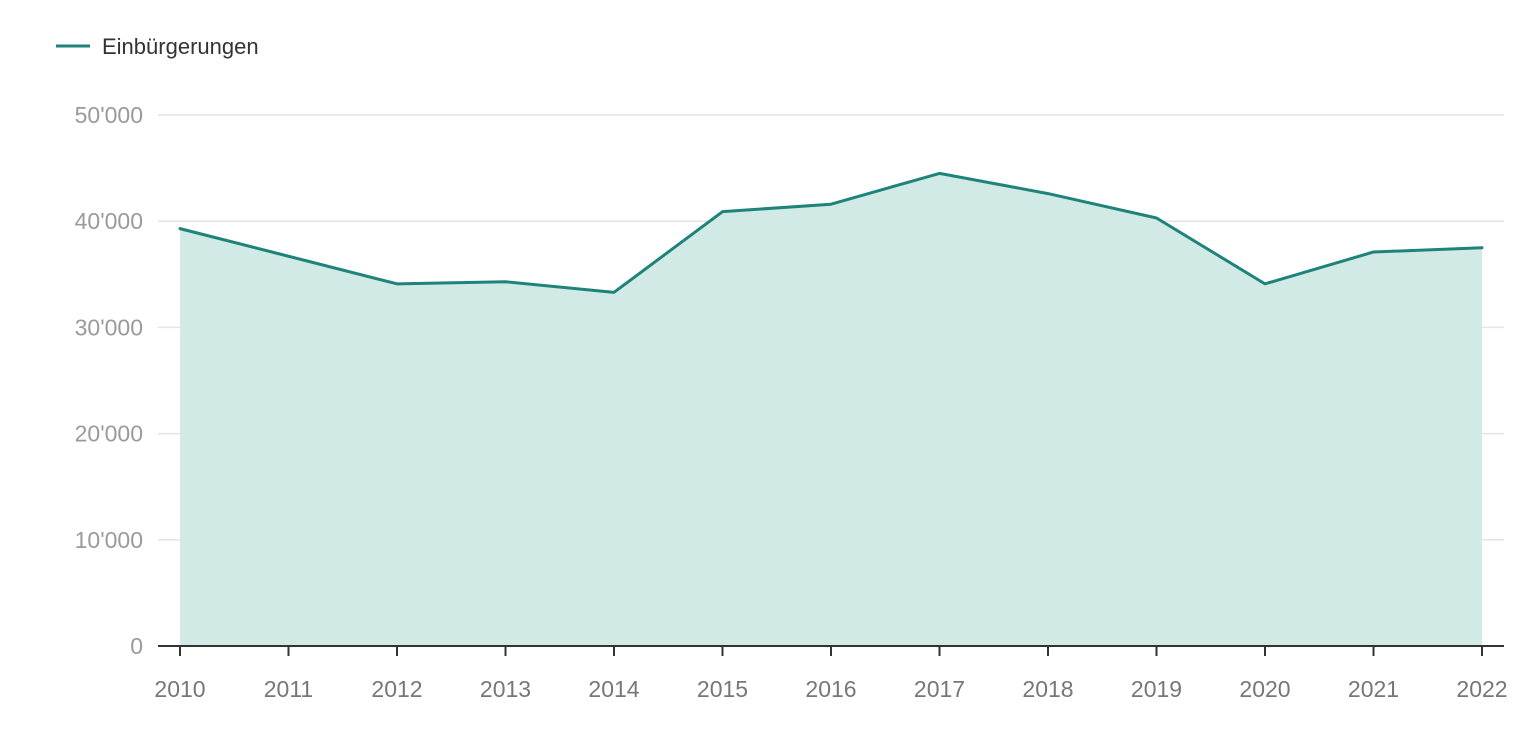 The height and width of the screenshot is (730, 1536). I want to click on y-axis: 0 10'000 20'000 30'000 40'000 50'000, so click(109, 380).